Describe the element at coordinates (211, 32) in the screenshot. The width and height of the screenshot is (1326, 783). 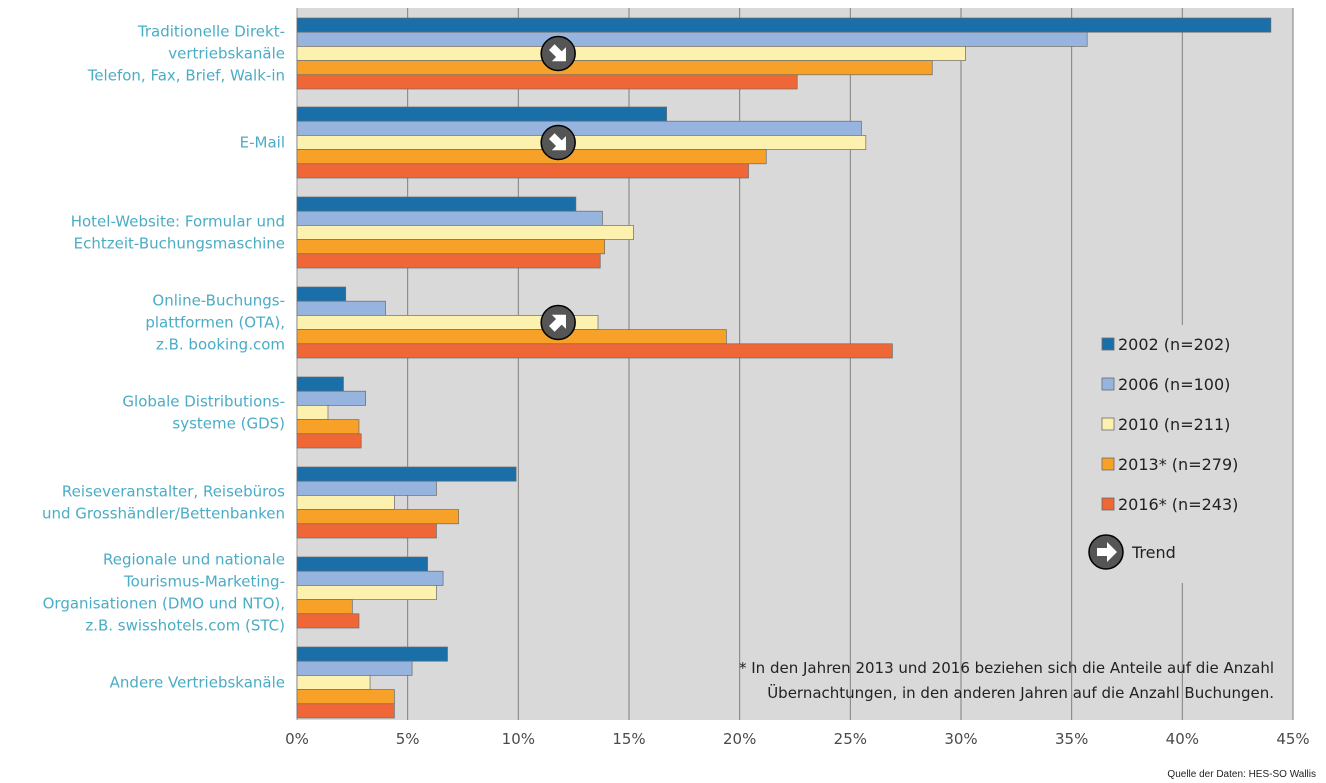
I see `category-label-0-0: Traditionelle Direkt-` at that location.